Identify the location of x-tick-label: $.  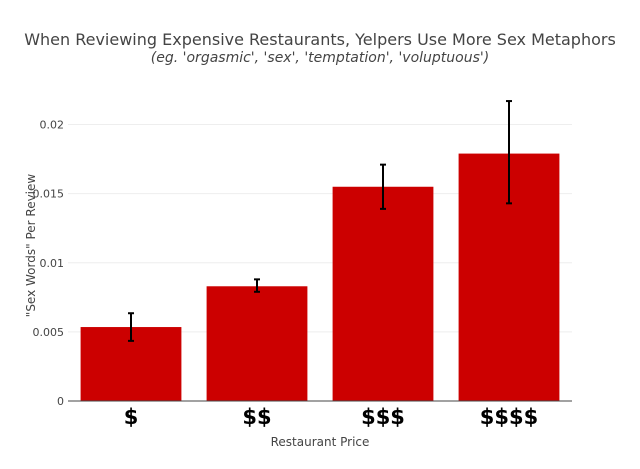
(131, 417).